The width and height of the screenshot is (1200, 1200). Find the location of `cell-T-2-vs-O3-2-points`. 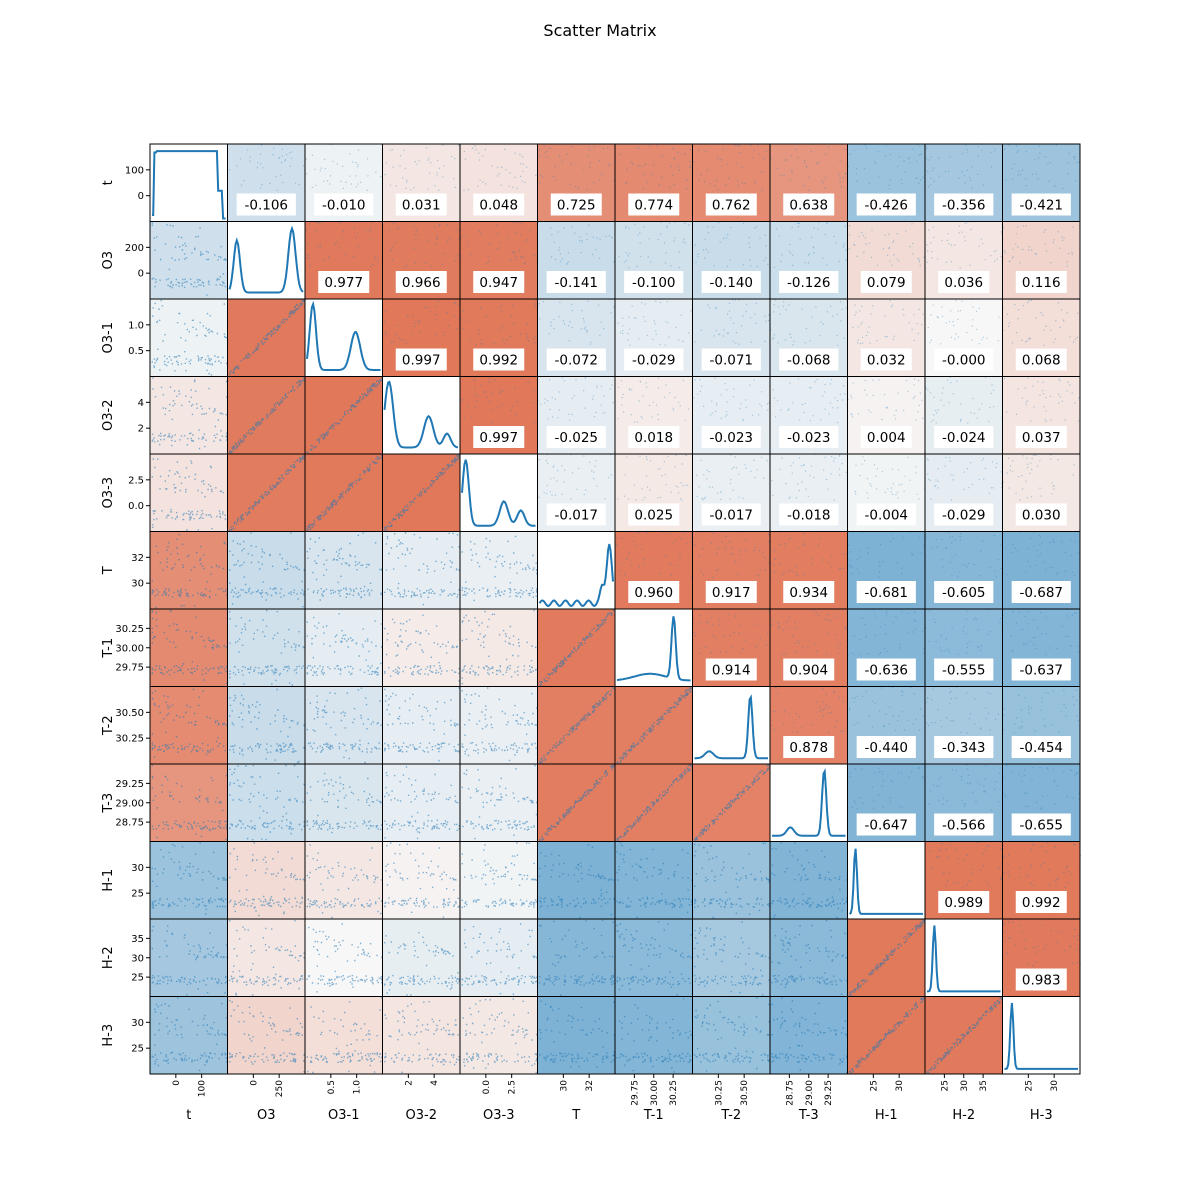

cell-T-2-vs-O3-2-points is located at coordinates (422, 724).